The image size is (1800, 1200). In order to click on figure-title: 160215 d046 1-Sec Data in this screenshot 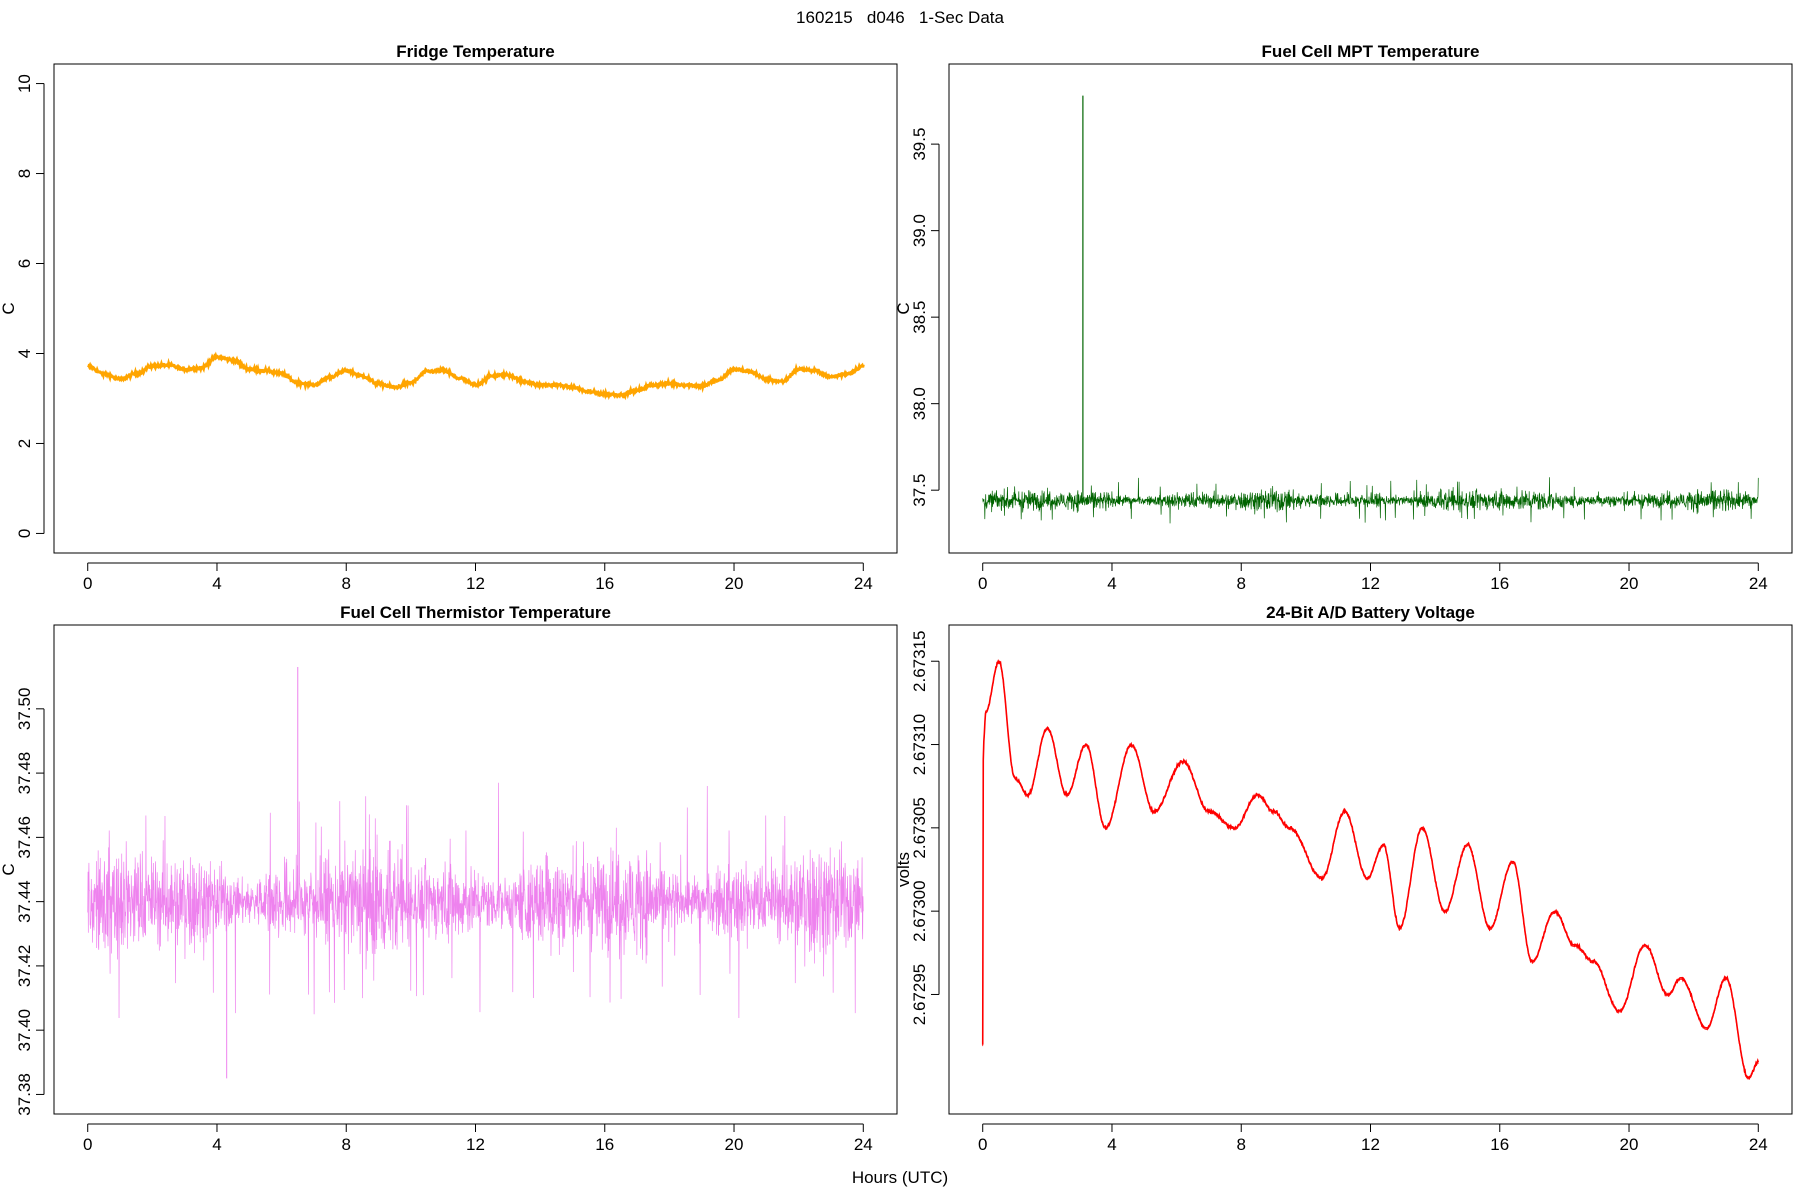, I will do `click(900, 17)`.